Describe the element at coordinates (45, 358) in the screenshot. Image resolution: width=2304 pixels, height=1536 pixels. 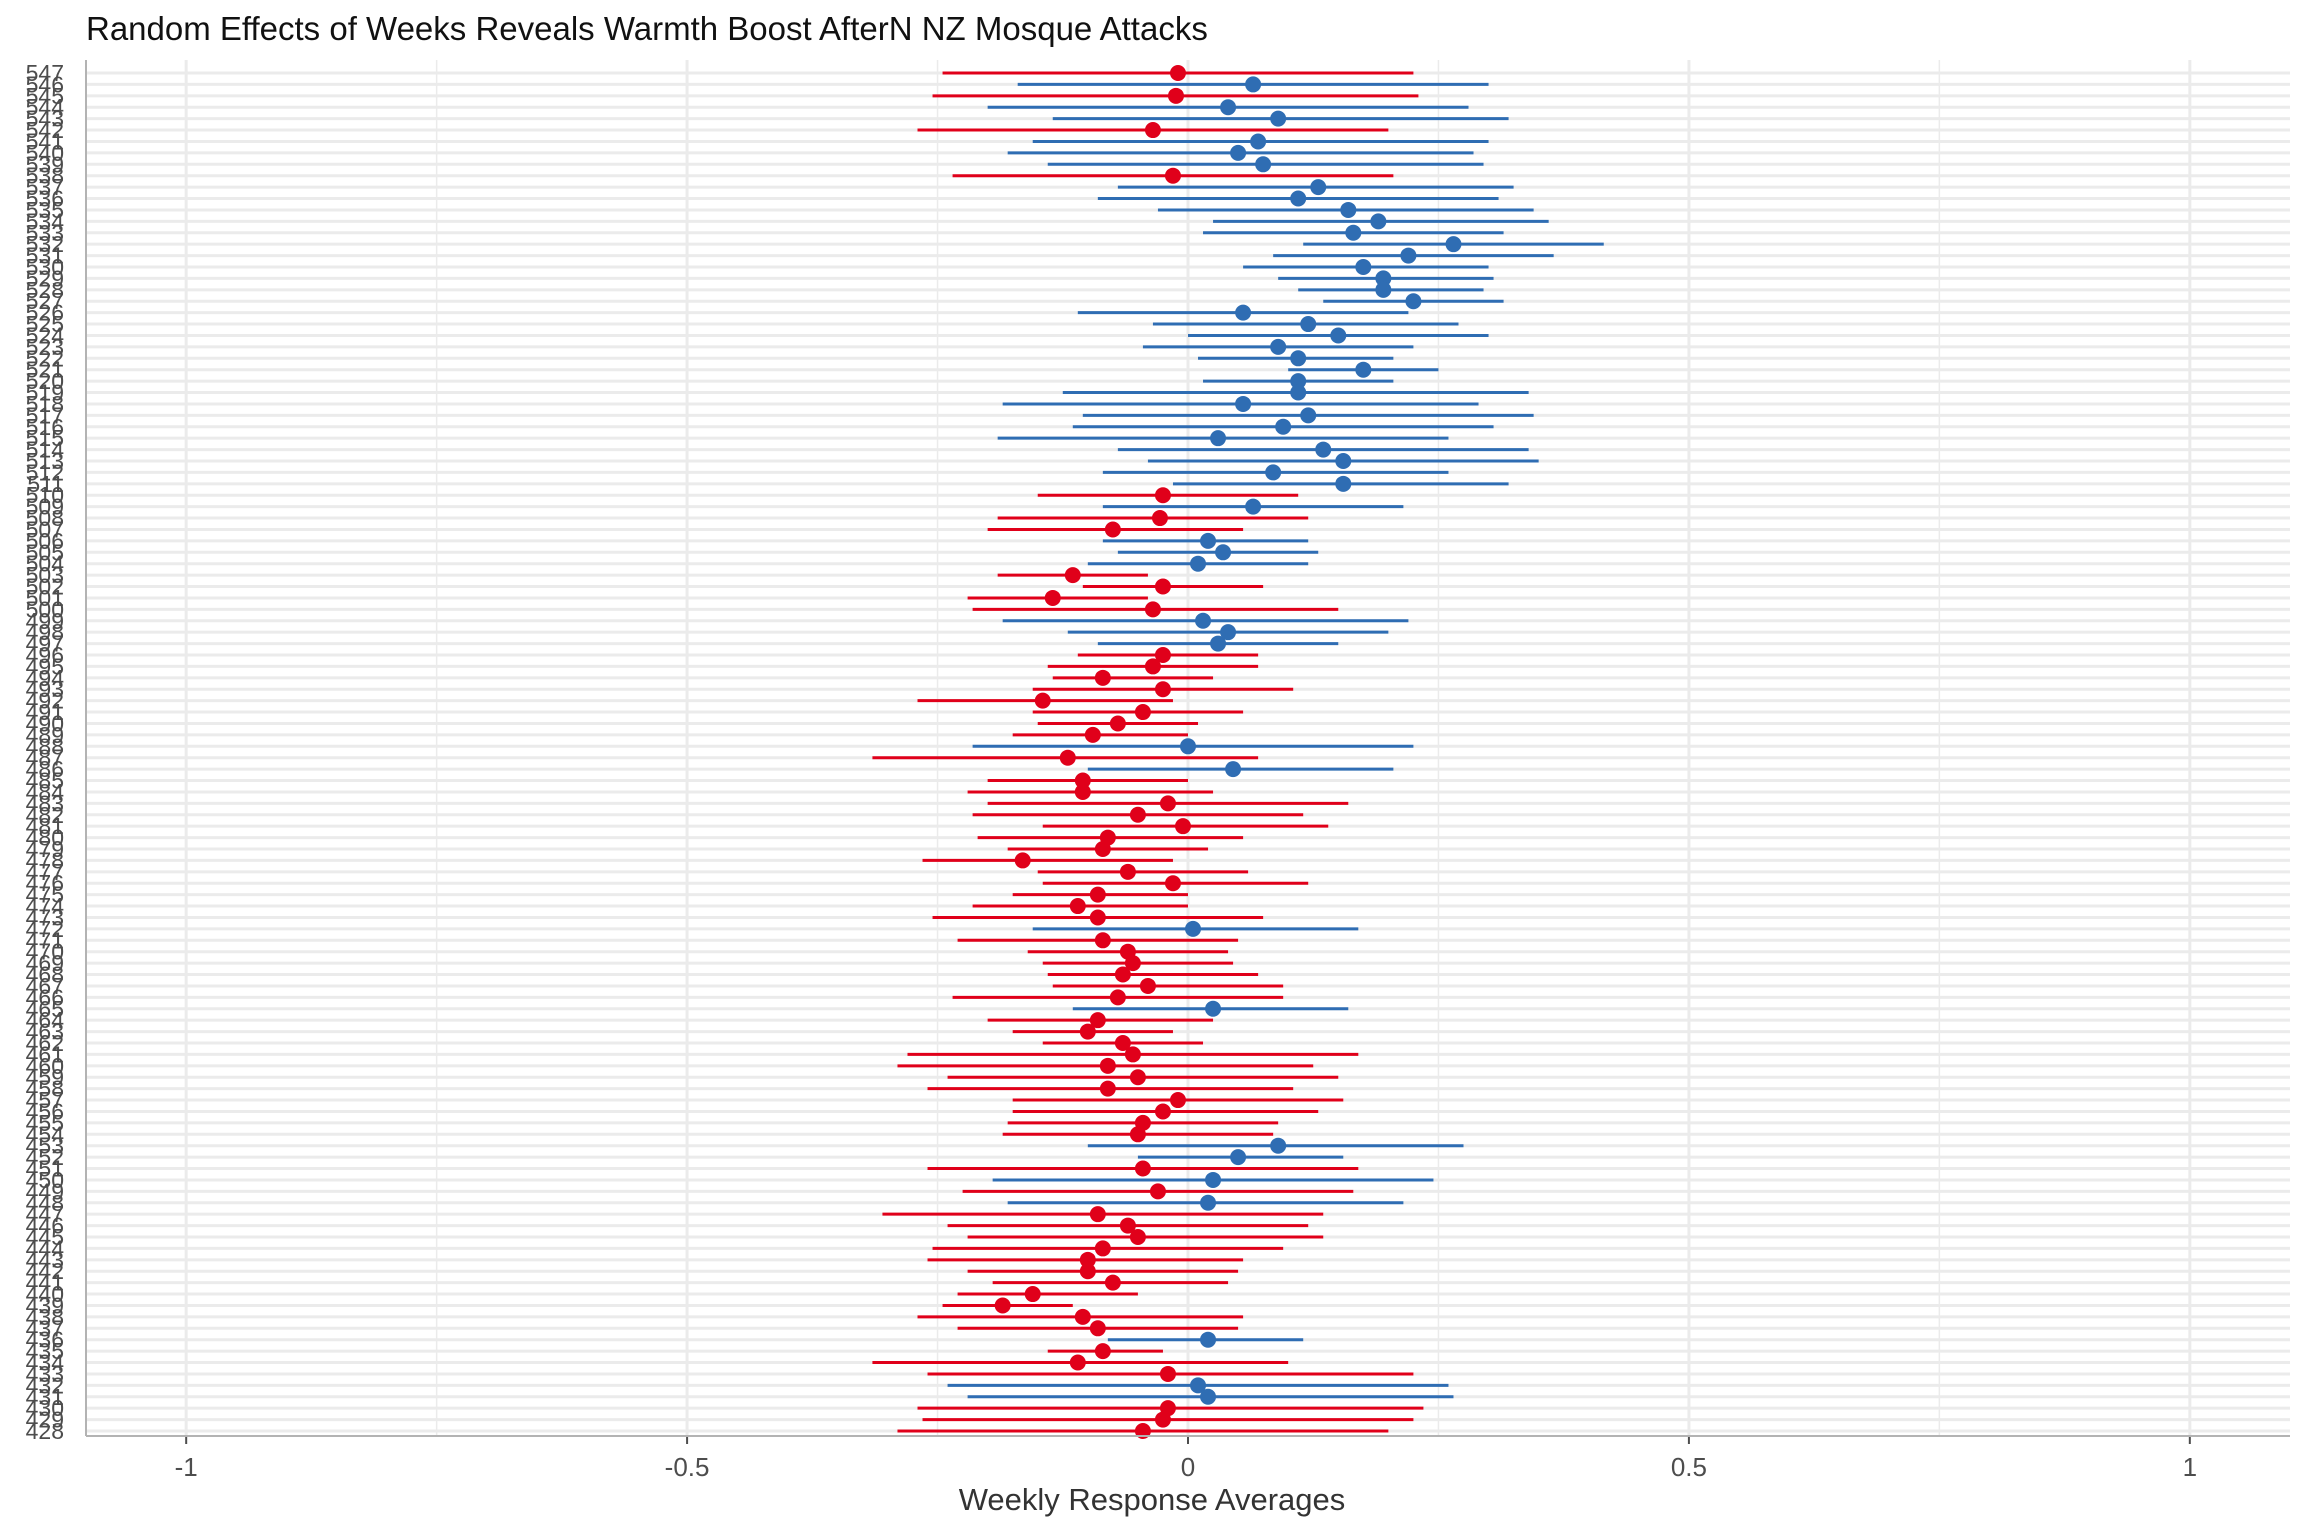
I see `y-tick-label: 522` at that location.